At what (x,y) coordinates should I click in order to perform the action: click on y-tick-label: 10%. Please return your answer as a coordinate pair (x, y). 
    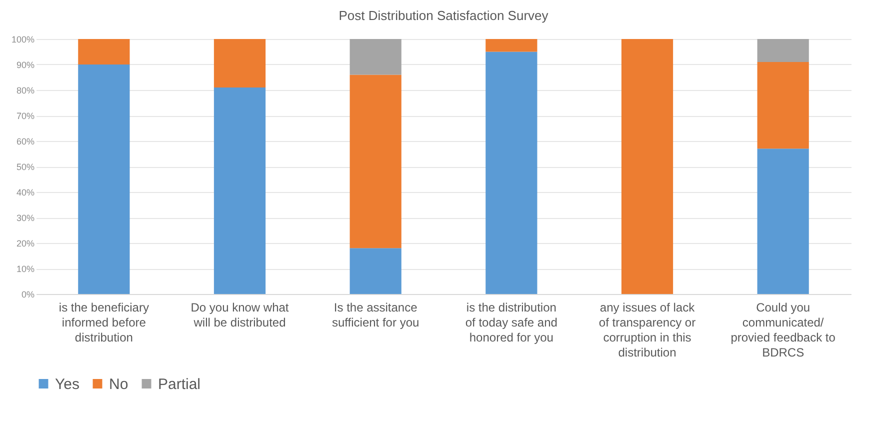
    Looking at the image, I should click on (25, 269).